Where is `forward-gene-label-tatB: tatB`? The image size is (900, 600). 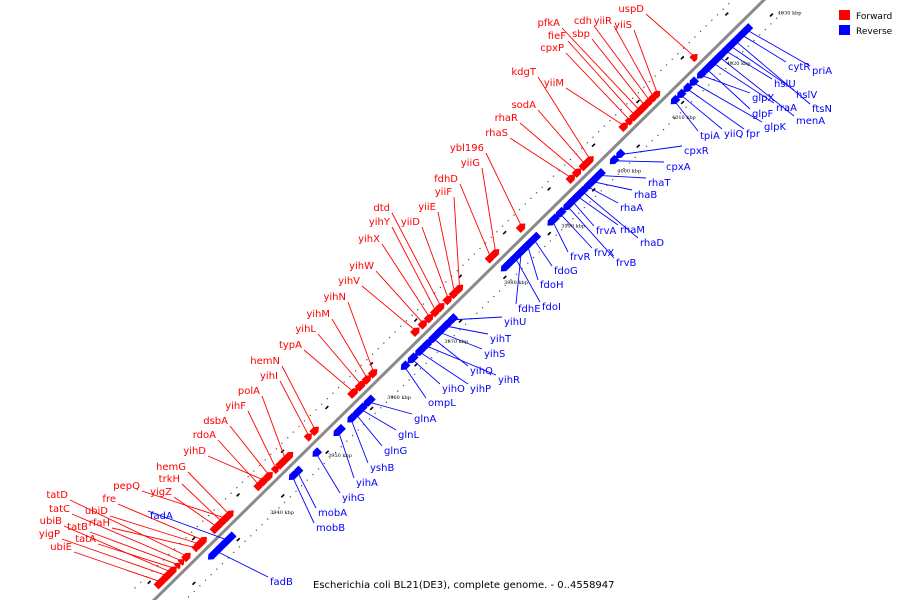
forward-gene-label-tatB: tatB is located at coordinates (77, 527).